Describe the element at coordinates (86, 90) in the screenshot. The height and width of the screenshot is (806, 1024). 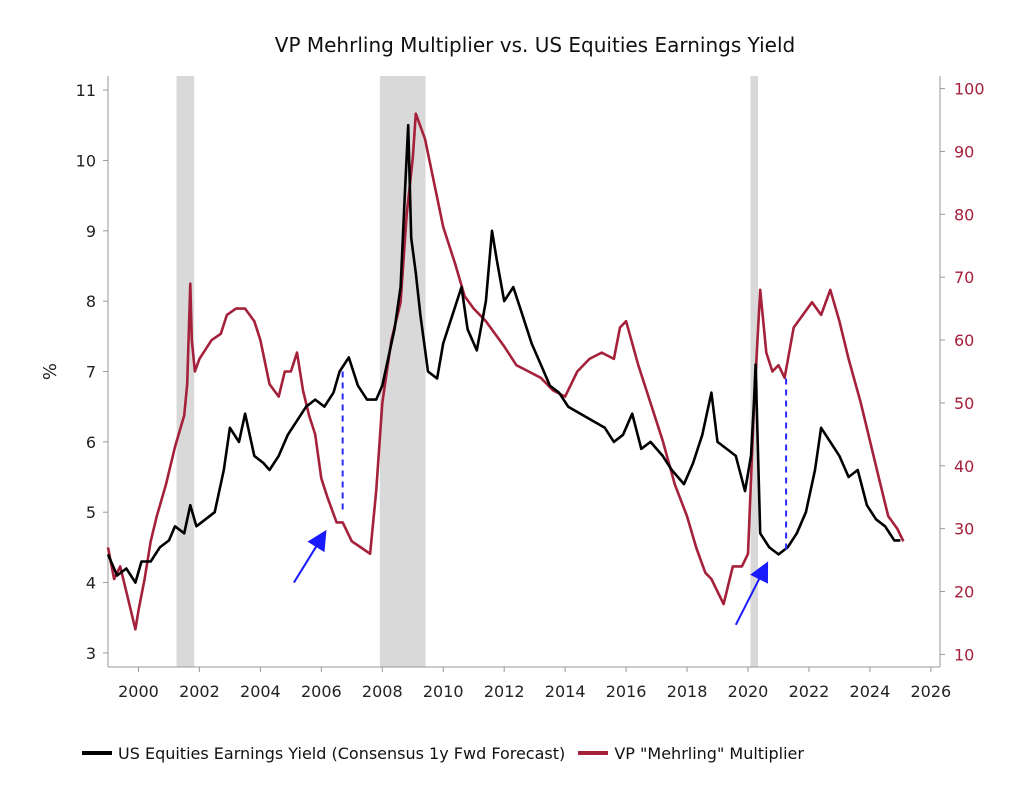
I see `left-tick-label: 11` at that location.